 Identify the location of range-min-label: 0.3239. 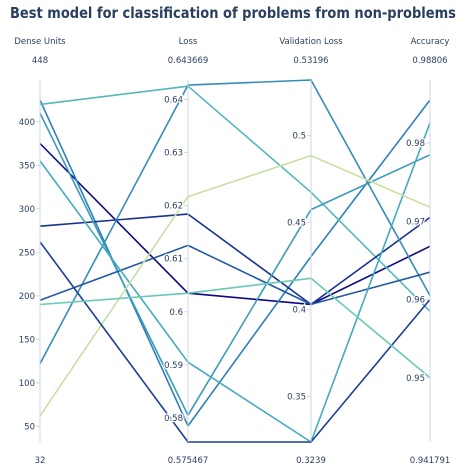
(311, 461).